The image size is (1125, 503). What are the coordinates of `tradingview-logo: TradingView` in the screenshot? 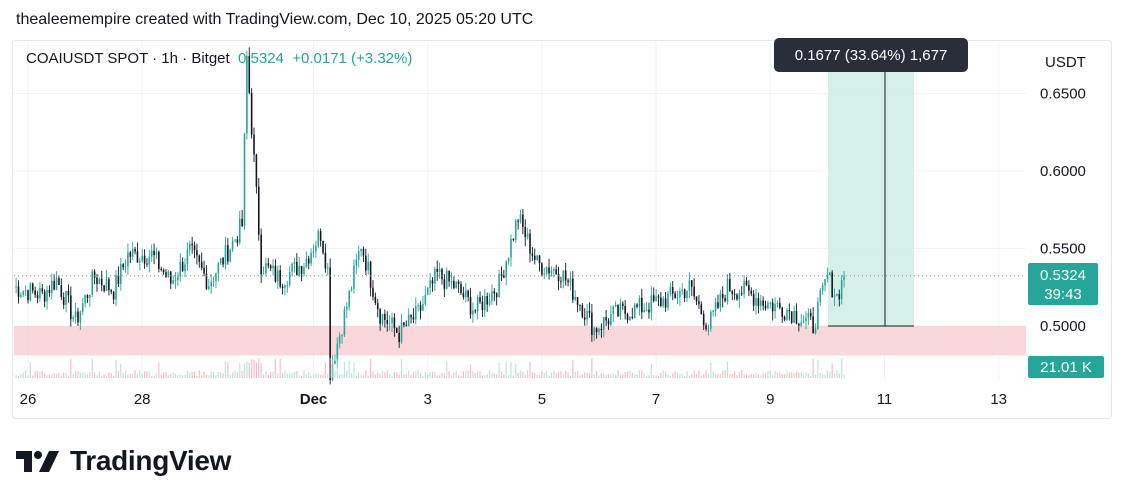 It's located at (123, 461).